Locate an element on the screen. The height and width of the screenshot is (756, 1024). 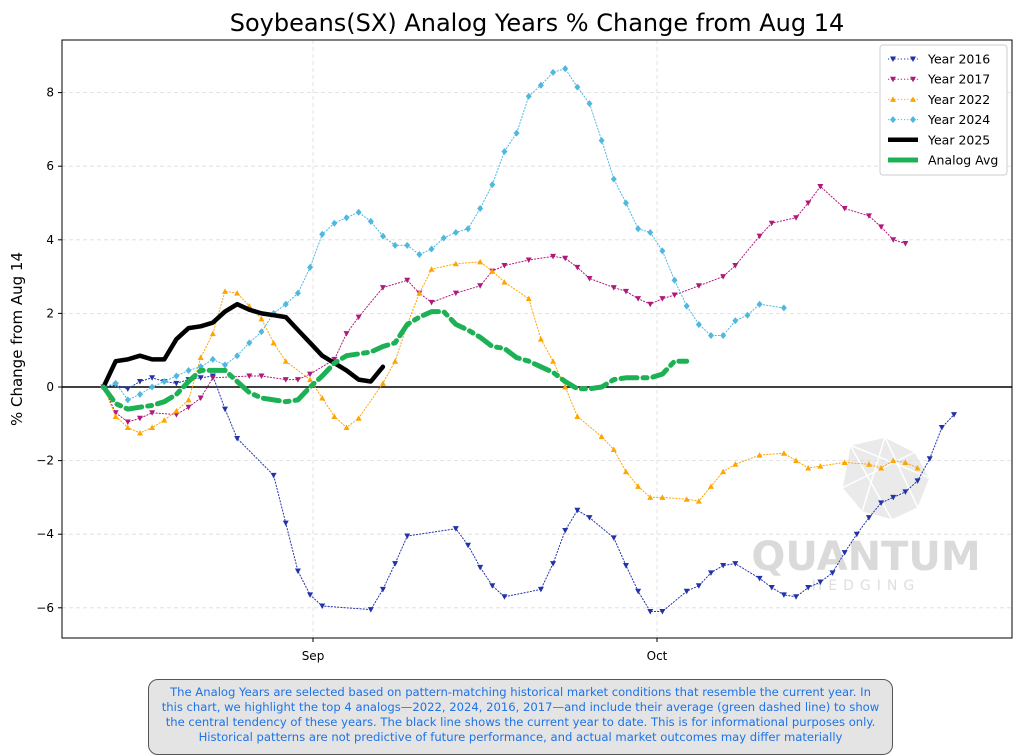
watermark-brand: QUANTUM is located at coordinates (865, 557).